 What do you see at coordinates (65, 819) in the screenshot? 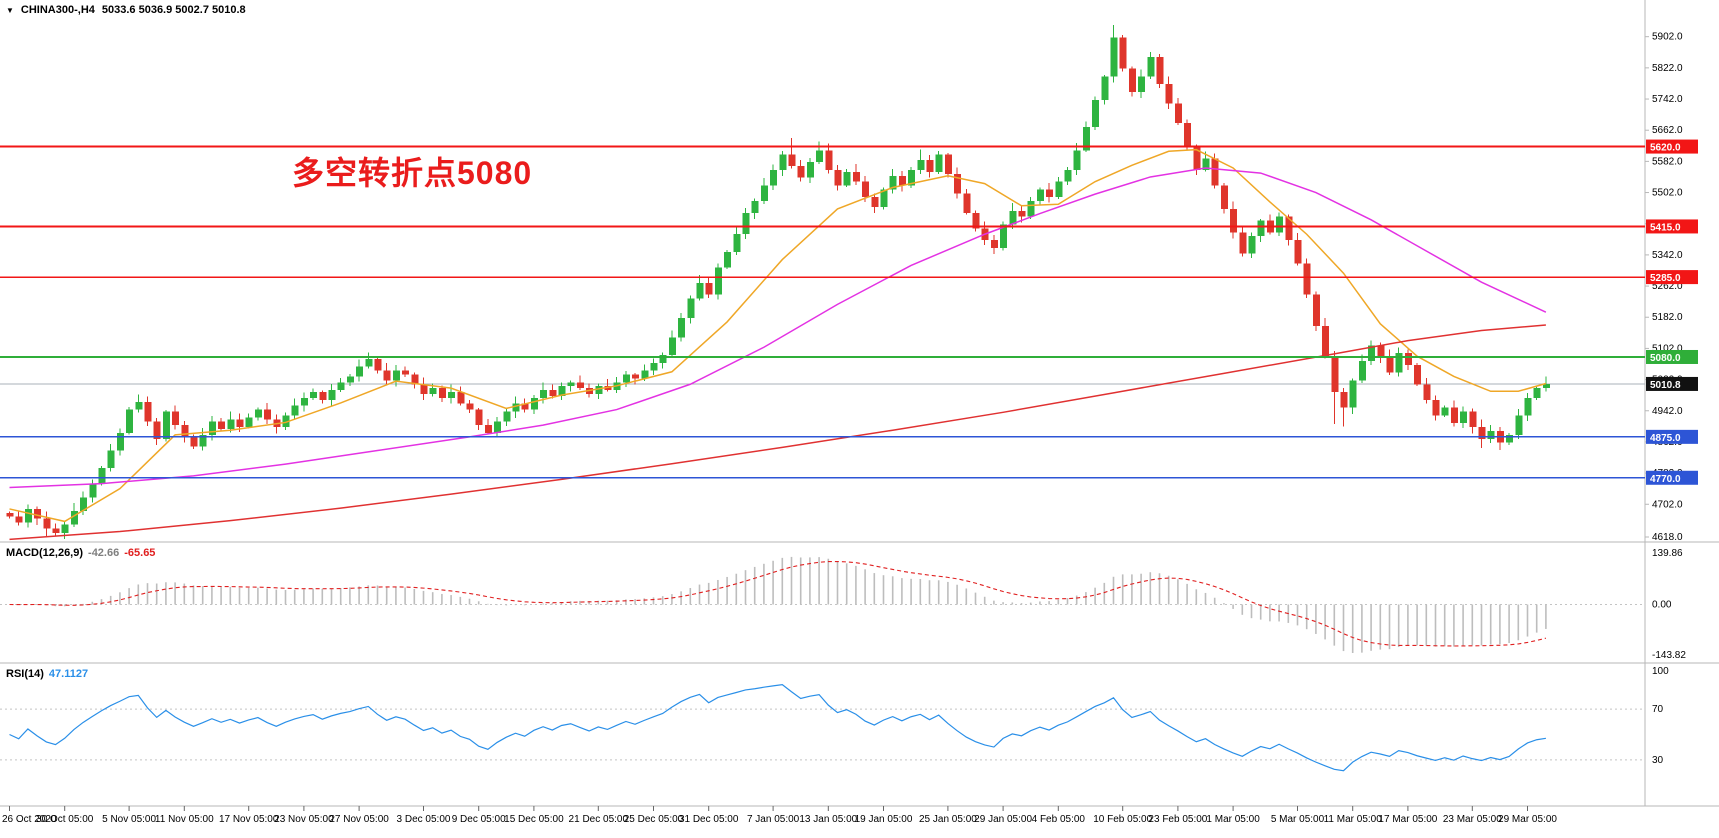
I see `svg-text: 30 Oct 05:00` at bounding box center [65, 819].